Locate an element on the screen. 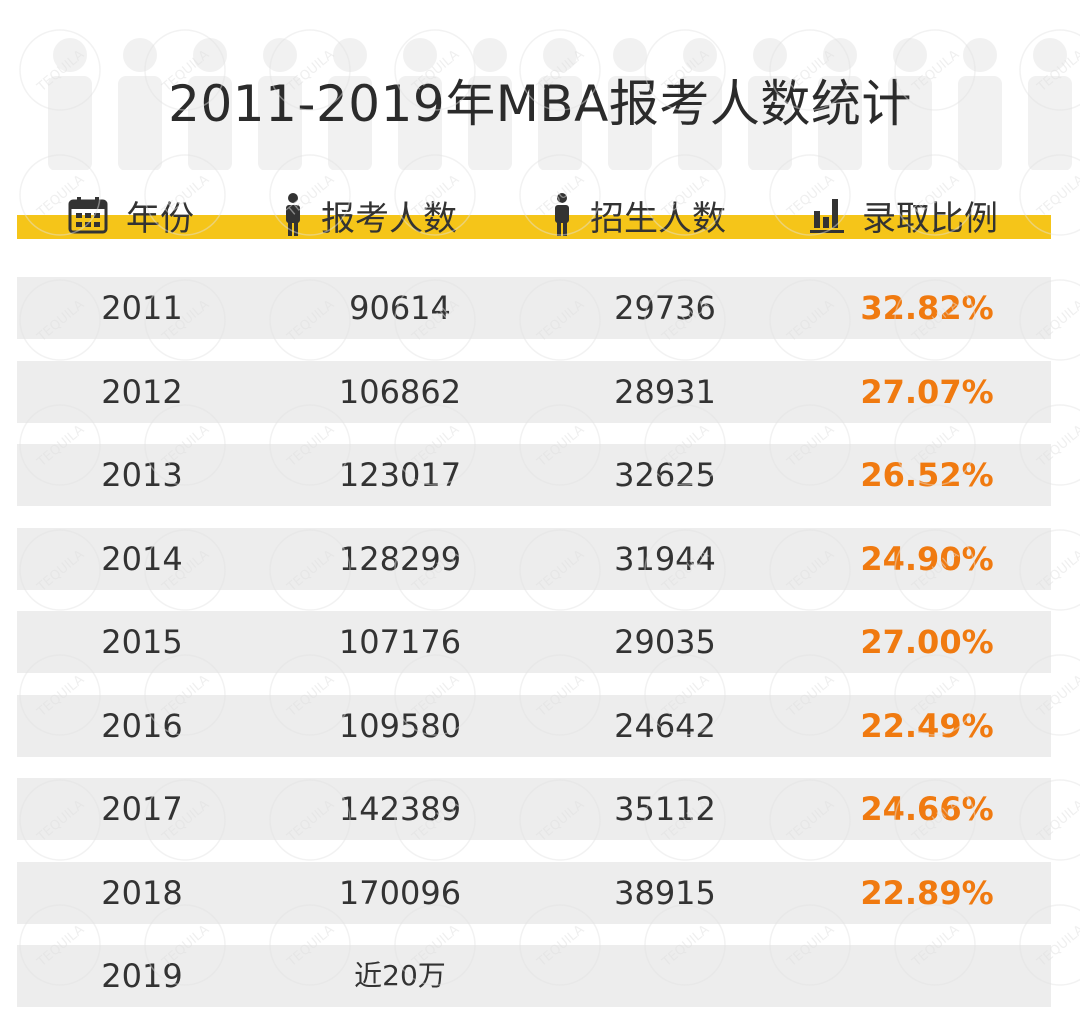 This screenshot has height=1031, width=1080. cell-year: 2018 is located at coordinates (142, 892).